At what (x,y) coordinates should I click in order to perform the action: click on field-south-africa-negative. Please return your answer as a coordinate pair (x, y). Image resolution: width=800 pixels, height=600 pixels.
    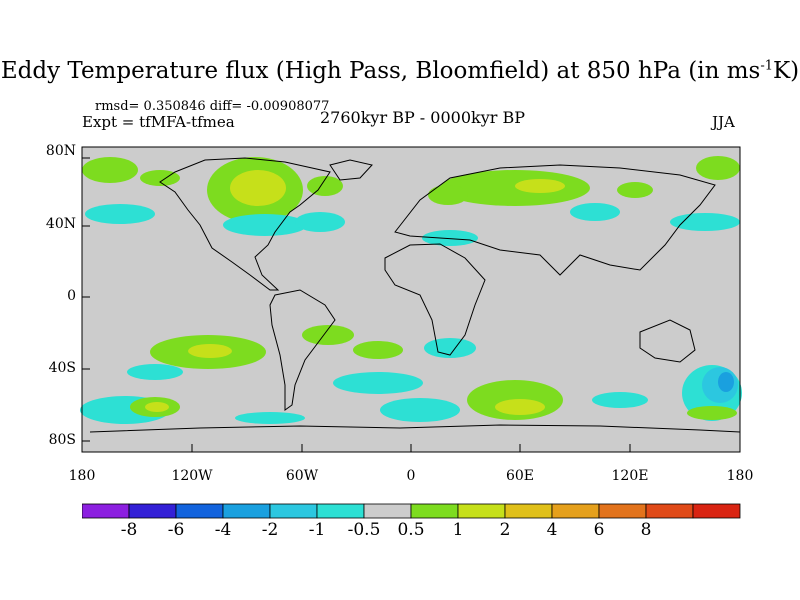
    Looking at the image, I should click on (450, 348).